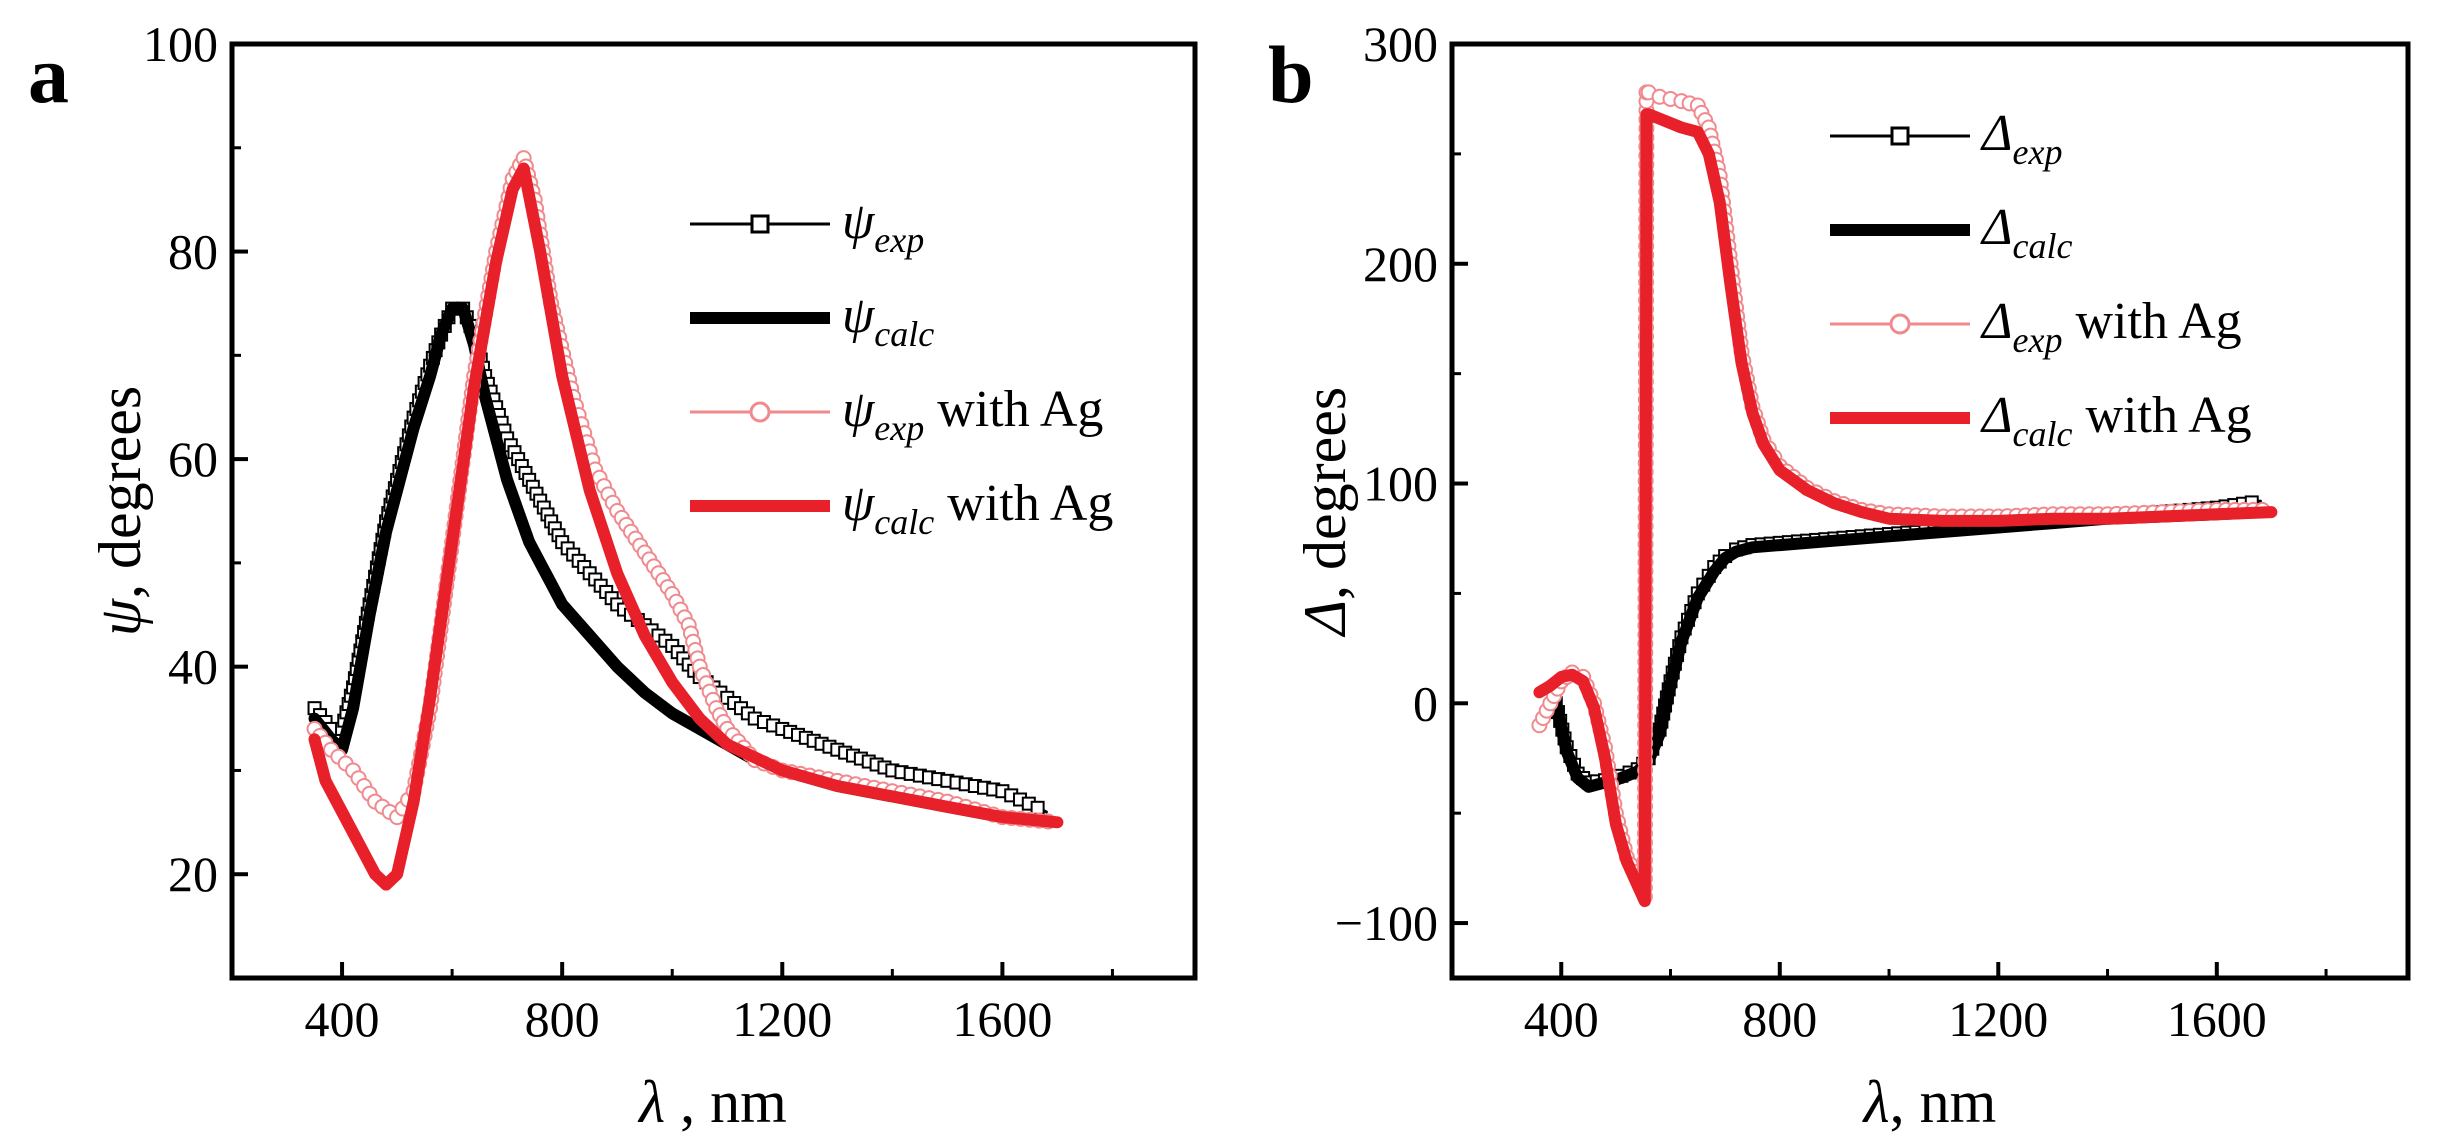  I want to click on y-tick-label: 40, so click(193, 667).